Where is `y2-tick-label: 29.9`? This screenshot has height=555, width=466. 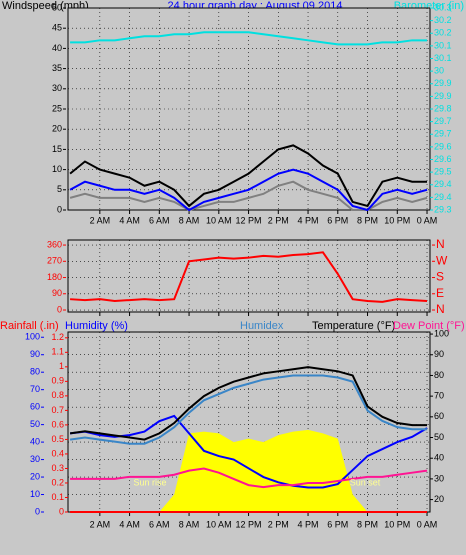
y2-tick-label: 29.9 is located at coordinates (443, 96).